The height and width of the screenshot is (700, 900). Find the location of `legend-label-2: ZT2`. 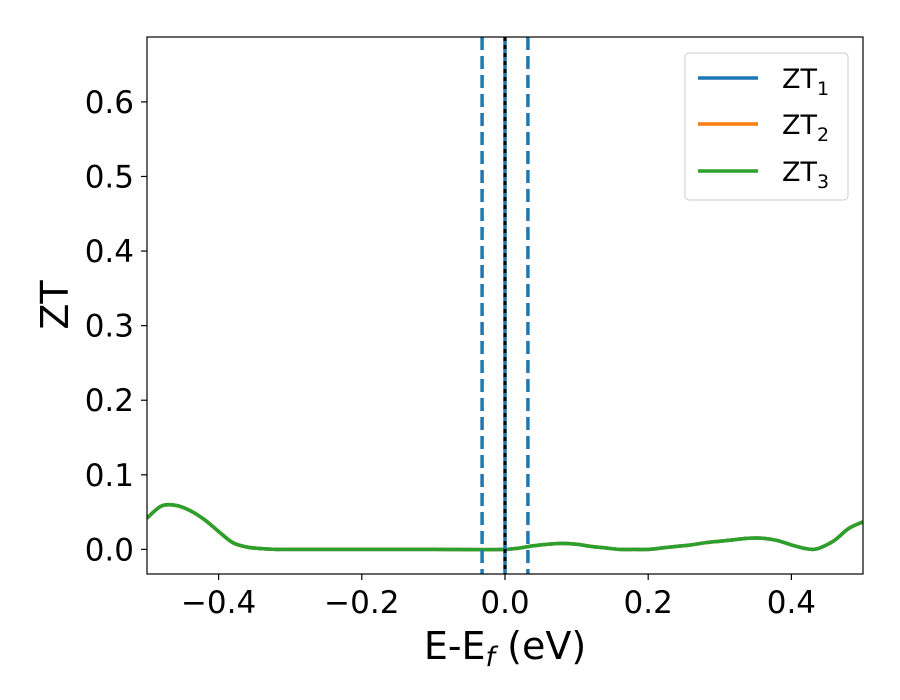

legend-label-2: ZT2 is located at coordinates (805, 128).